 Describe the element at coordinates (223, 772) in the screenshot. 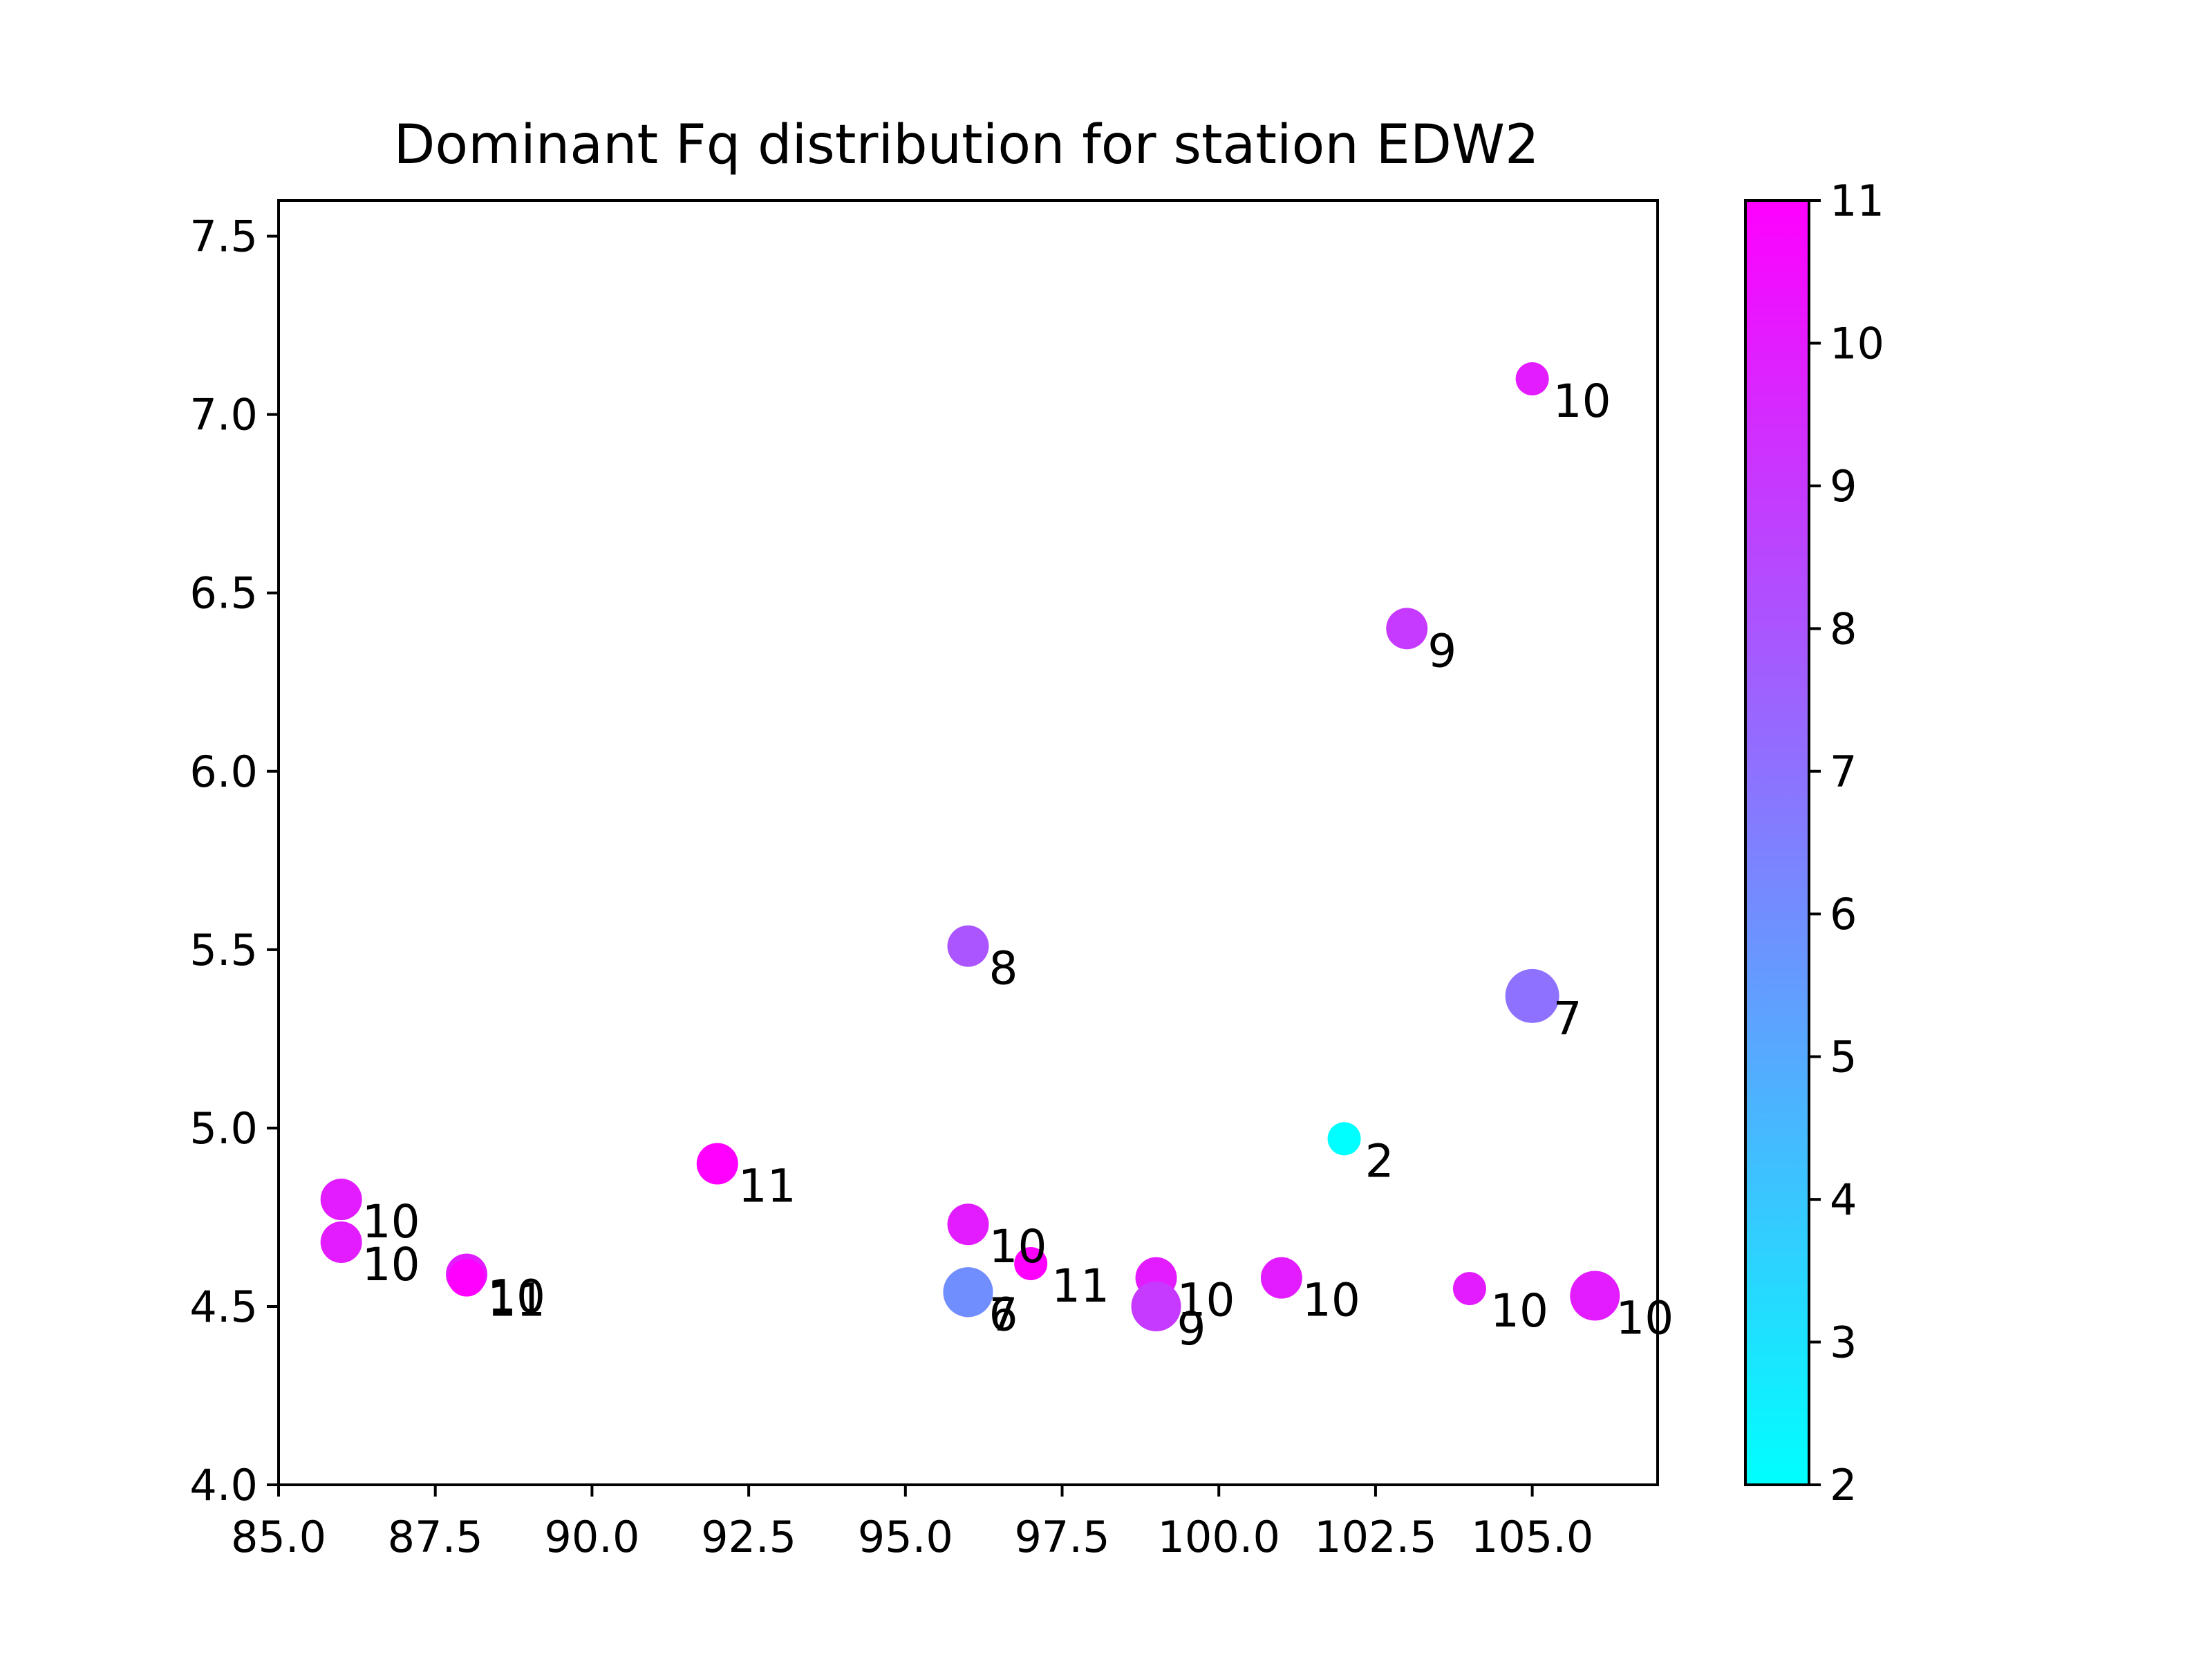

I see `y-tick-label: 6.0` at that location.